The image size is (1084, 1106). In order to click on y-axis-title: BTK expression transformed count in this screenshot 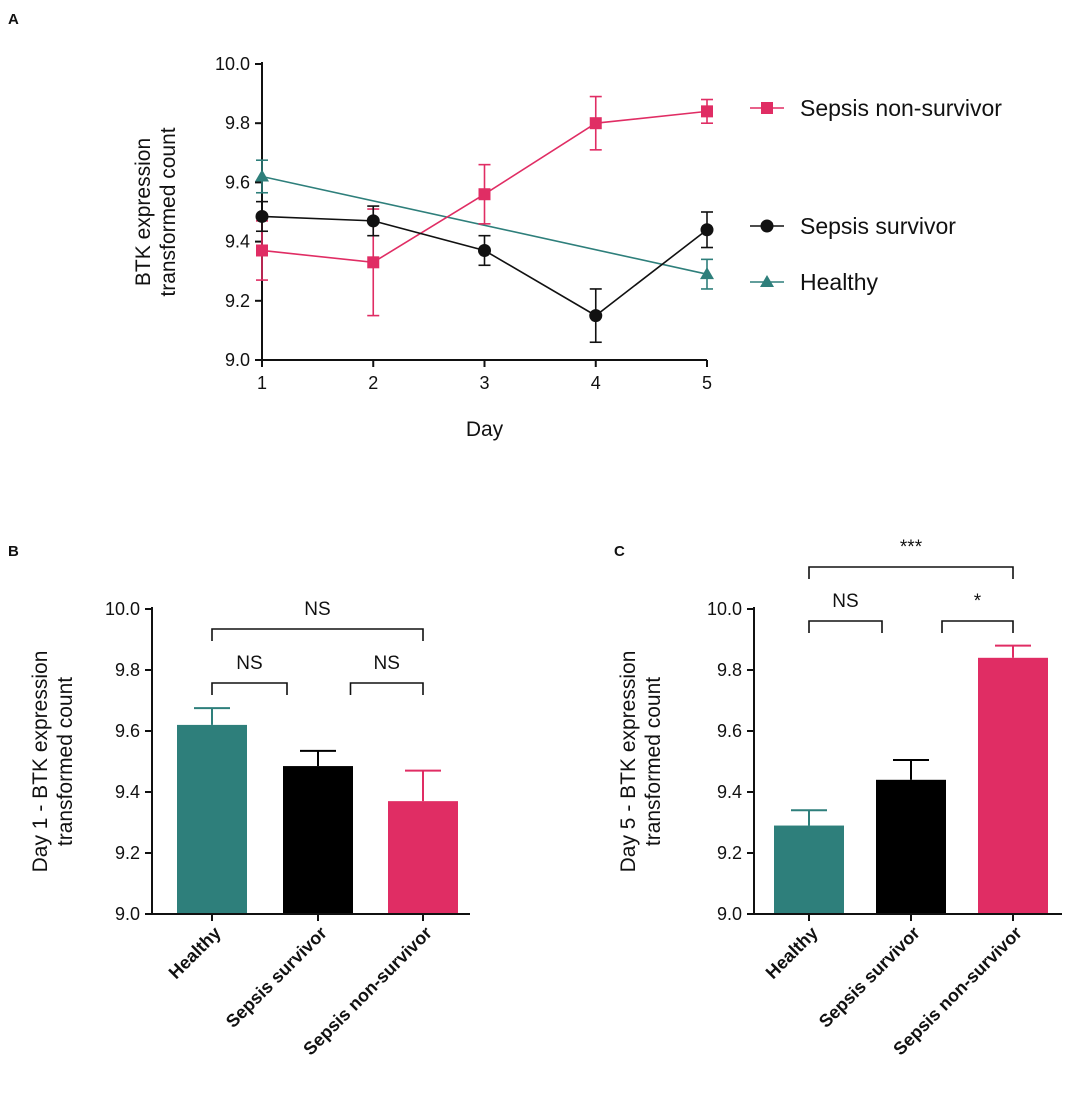, I will do `click(156, 211)`.